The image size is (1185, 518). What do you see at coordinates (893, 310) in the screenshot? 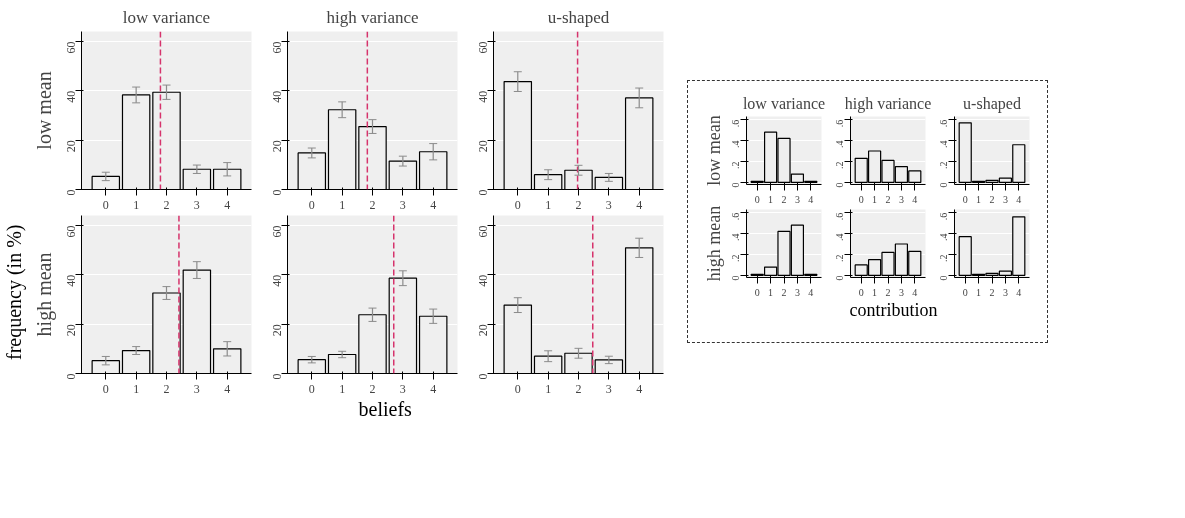
I see `text: contribution` at bounding box center [893, 310].